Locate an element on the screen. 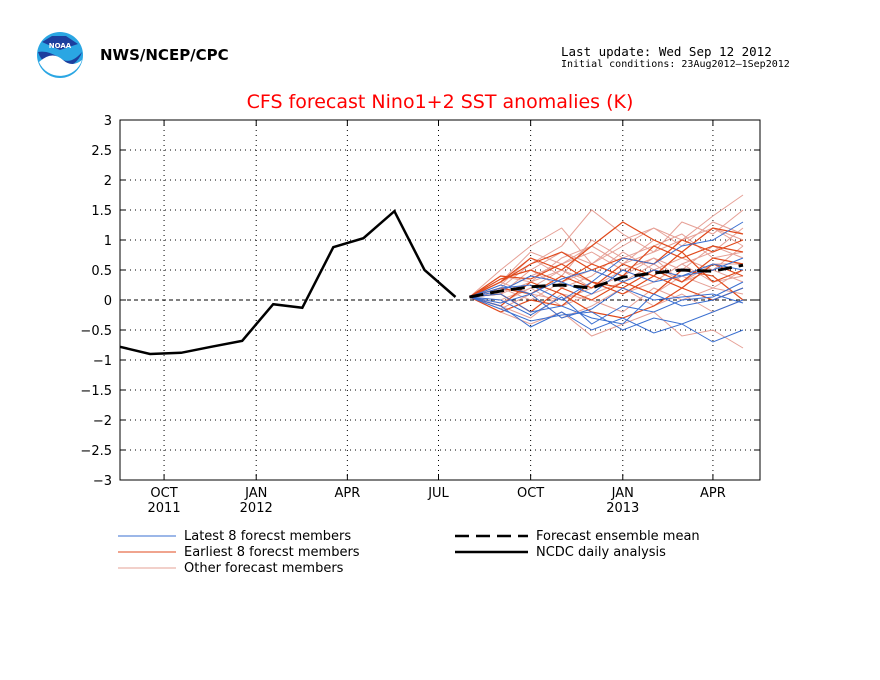 This screenshot has height=680, width=880. y-tick-label: −1 is located at coordinates (102, 361).